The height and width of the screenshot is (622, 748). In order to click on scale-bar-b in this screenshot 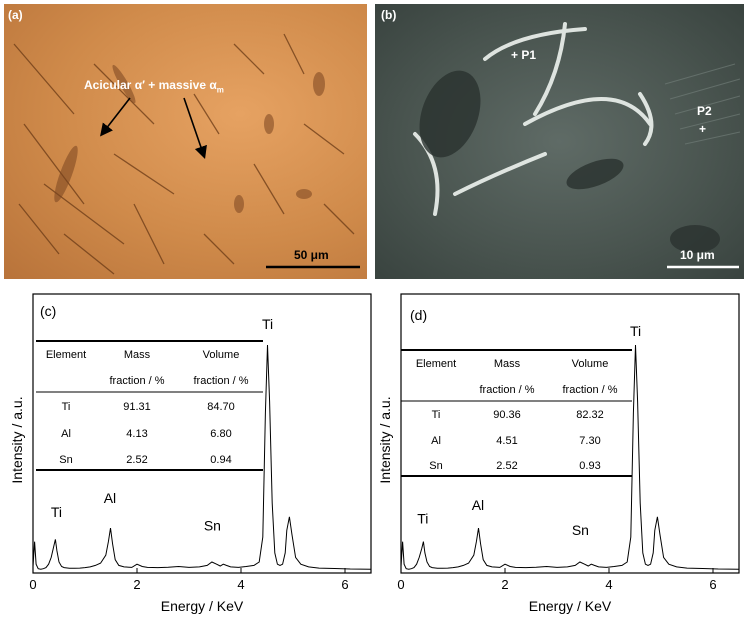, I will do `click(703, 267)`.